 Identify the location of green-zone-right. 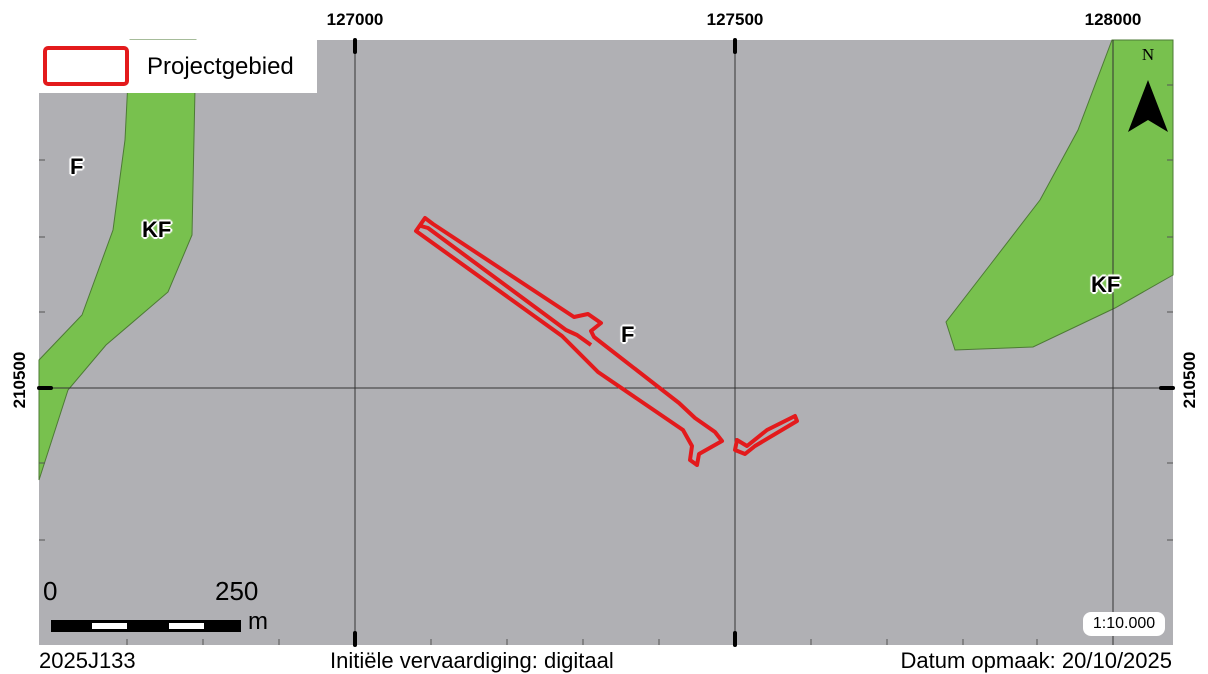
(1059, 195).